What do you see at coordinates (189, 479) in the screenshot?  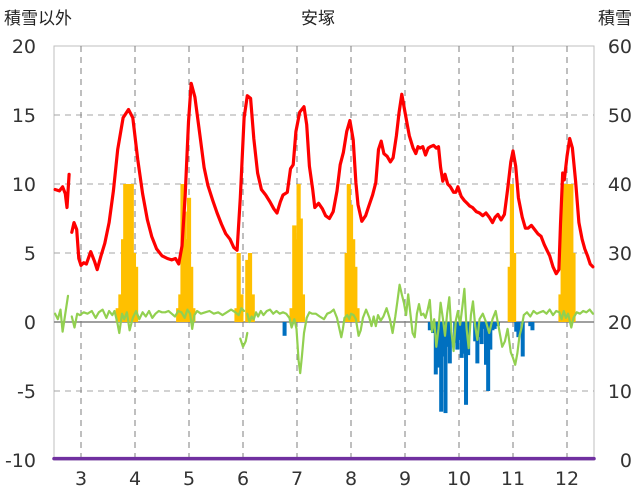 I see `x-tick: 5` at bounding box center [189, 479].